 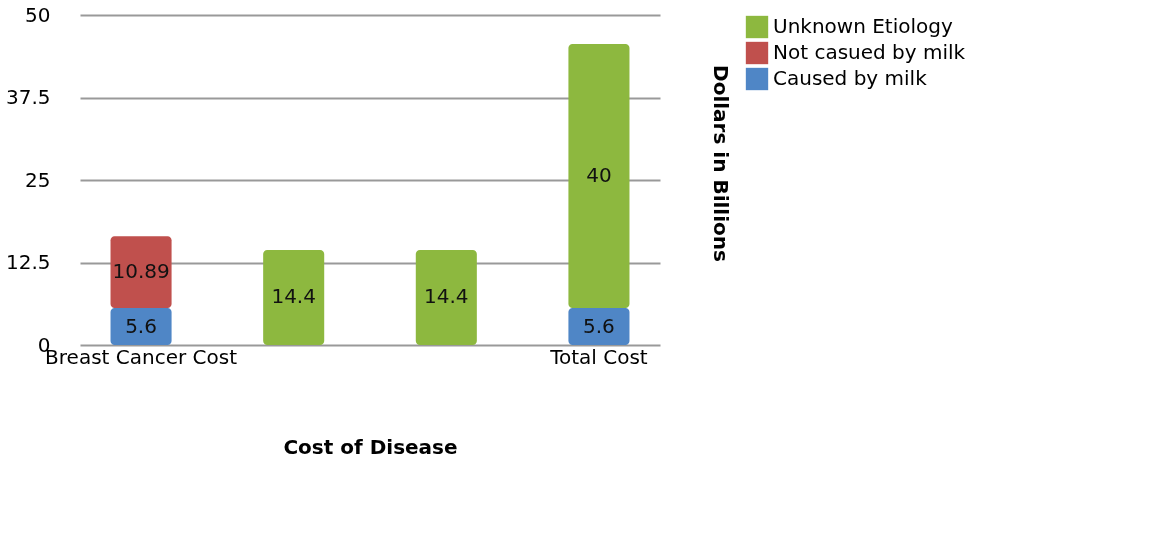 I want to click on y-tick-label: 50, so click(x=38, y=14).